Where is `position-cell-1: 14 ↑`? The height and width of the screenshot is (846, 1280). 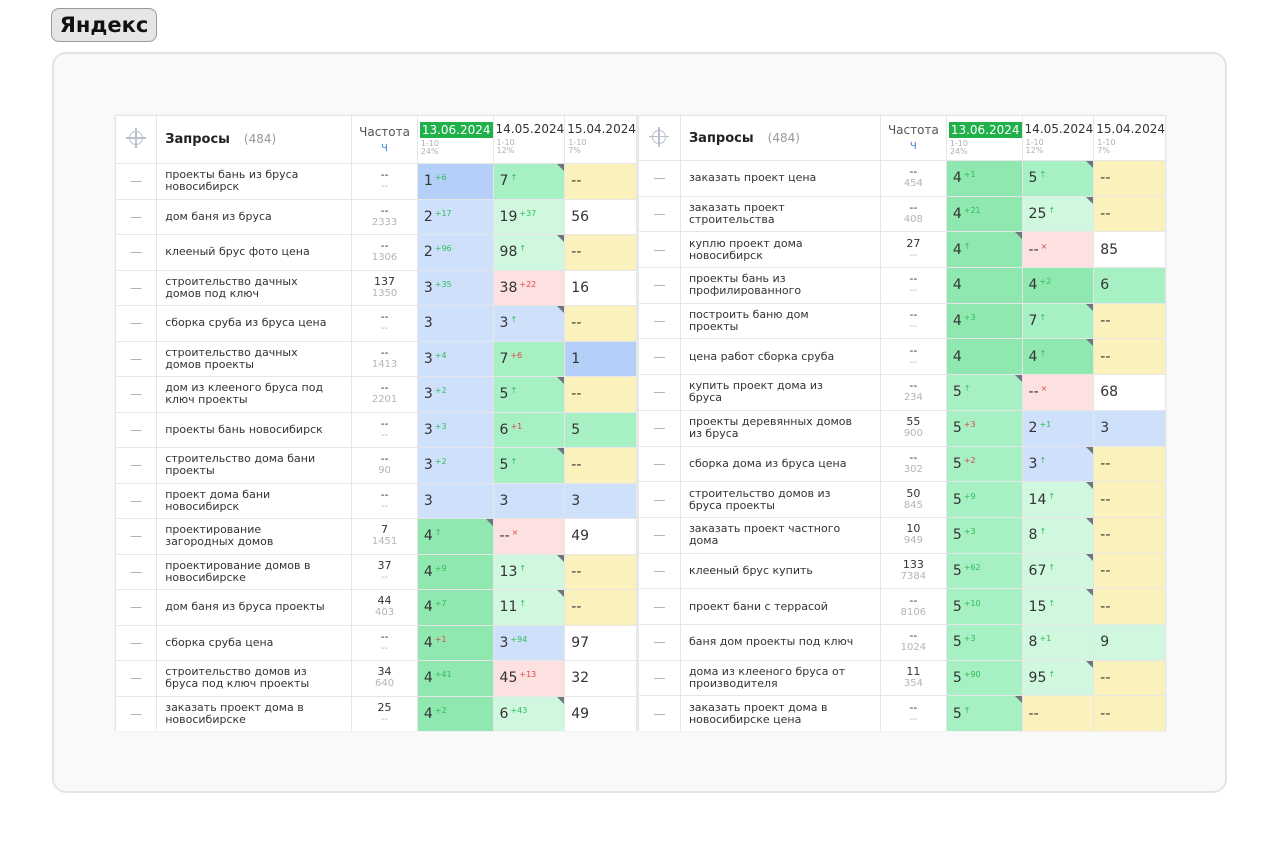
position-cell-1: 14 ↑ is located at coordinates (1058, 499).